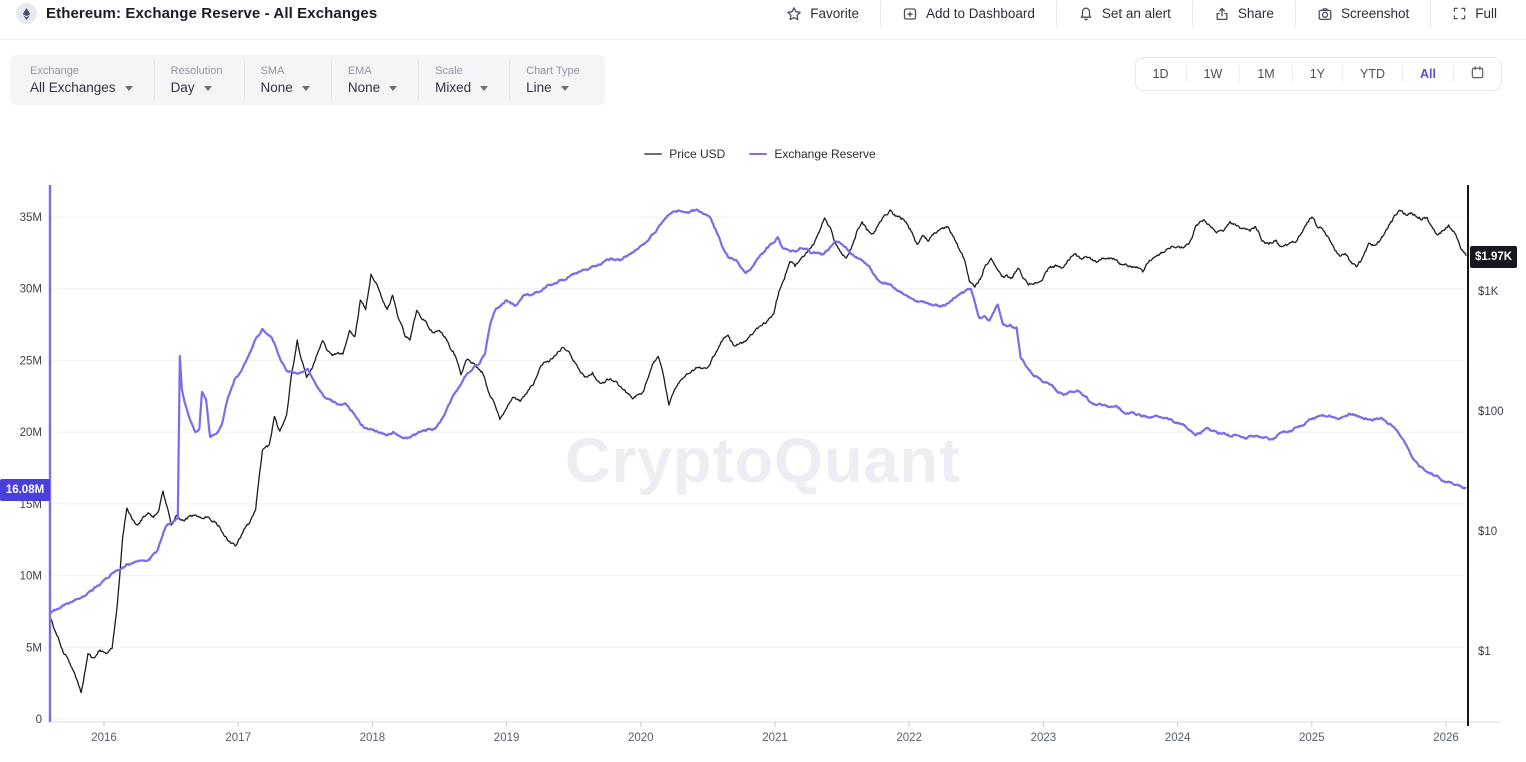  What do you see at coordinates (507, 738) in the screenshot?
I see `x-axis-label: 2019` at bounding box center [507, 738].